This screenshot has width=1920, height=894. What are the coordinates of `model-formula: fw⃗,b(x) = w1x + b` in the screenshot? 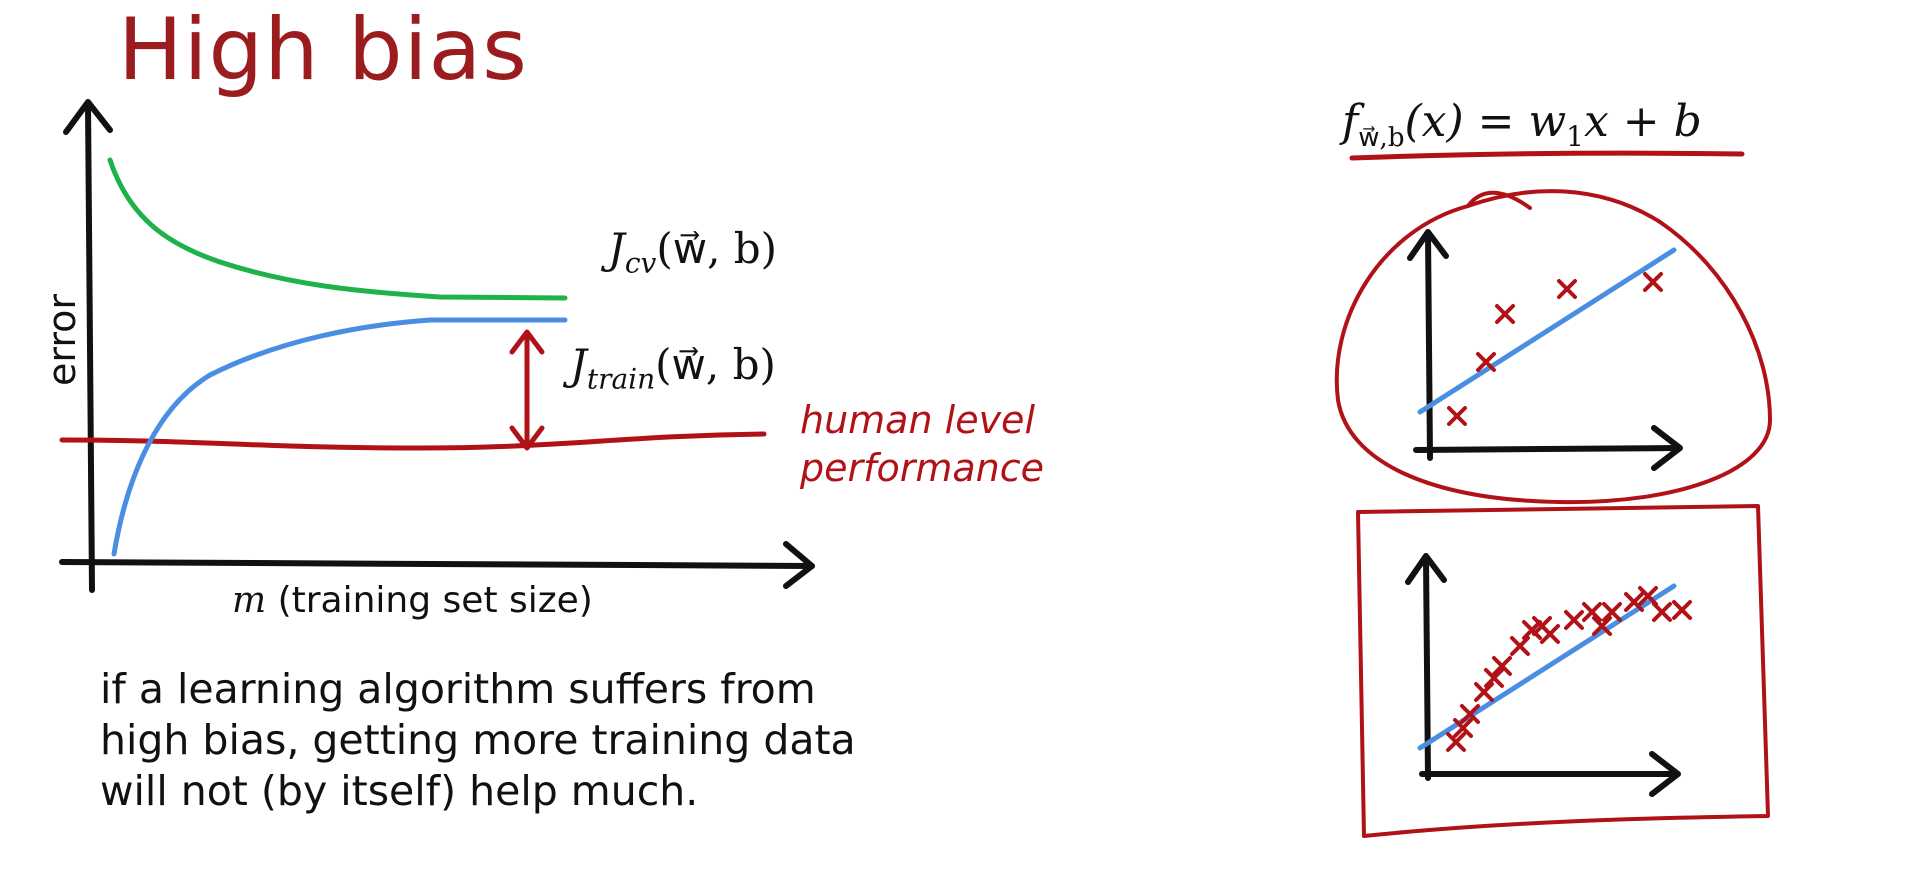 It's located at (1522, 124).